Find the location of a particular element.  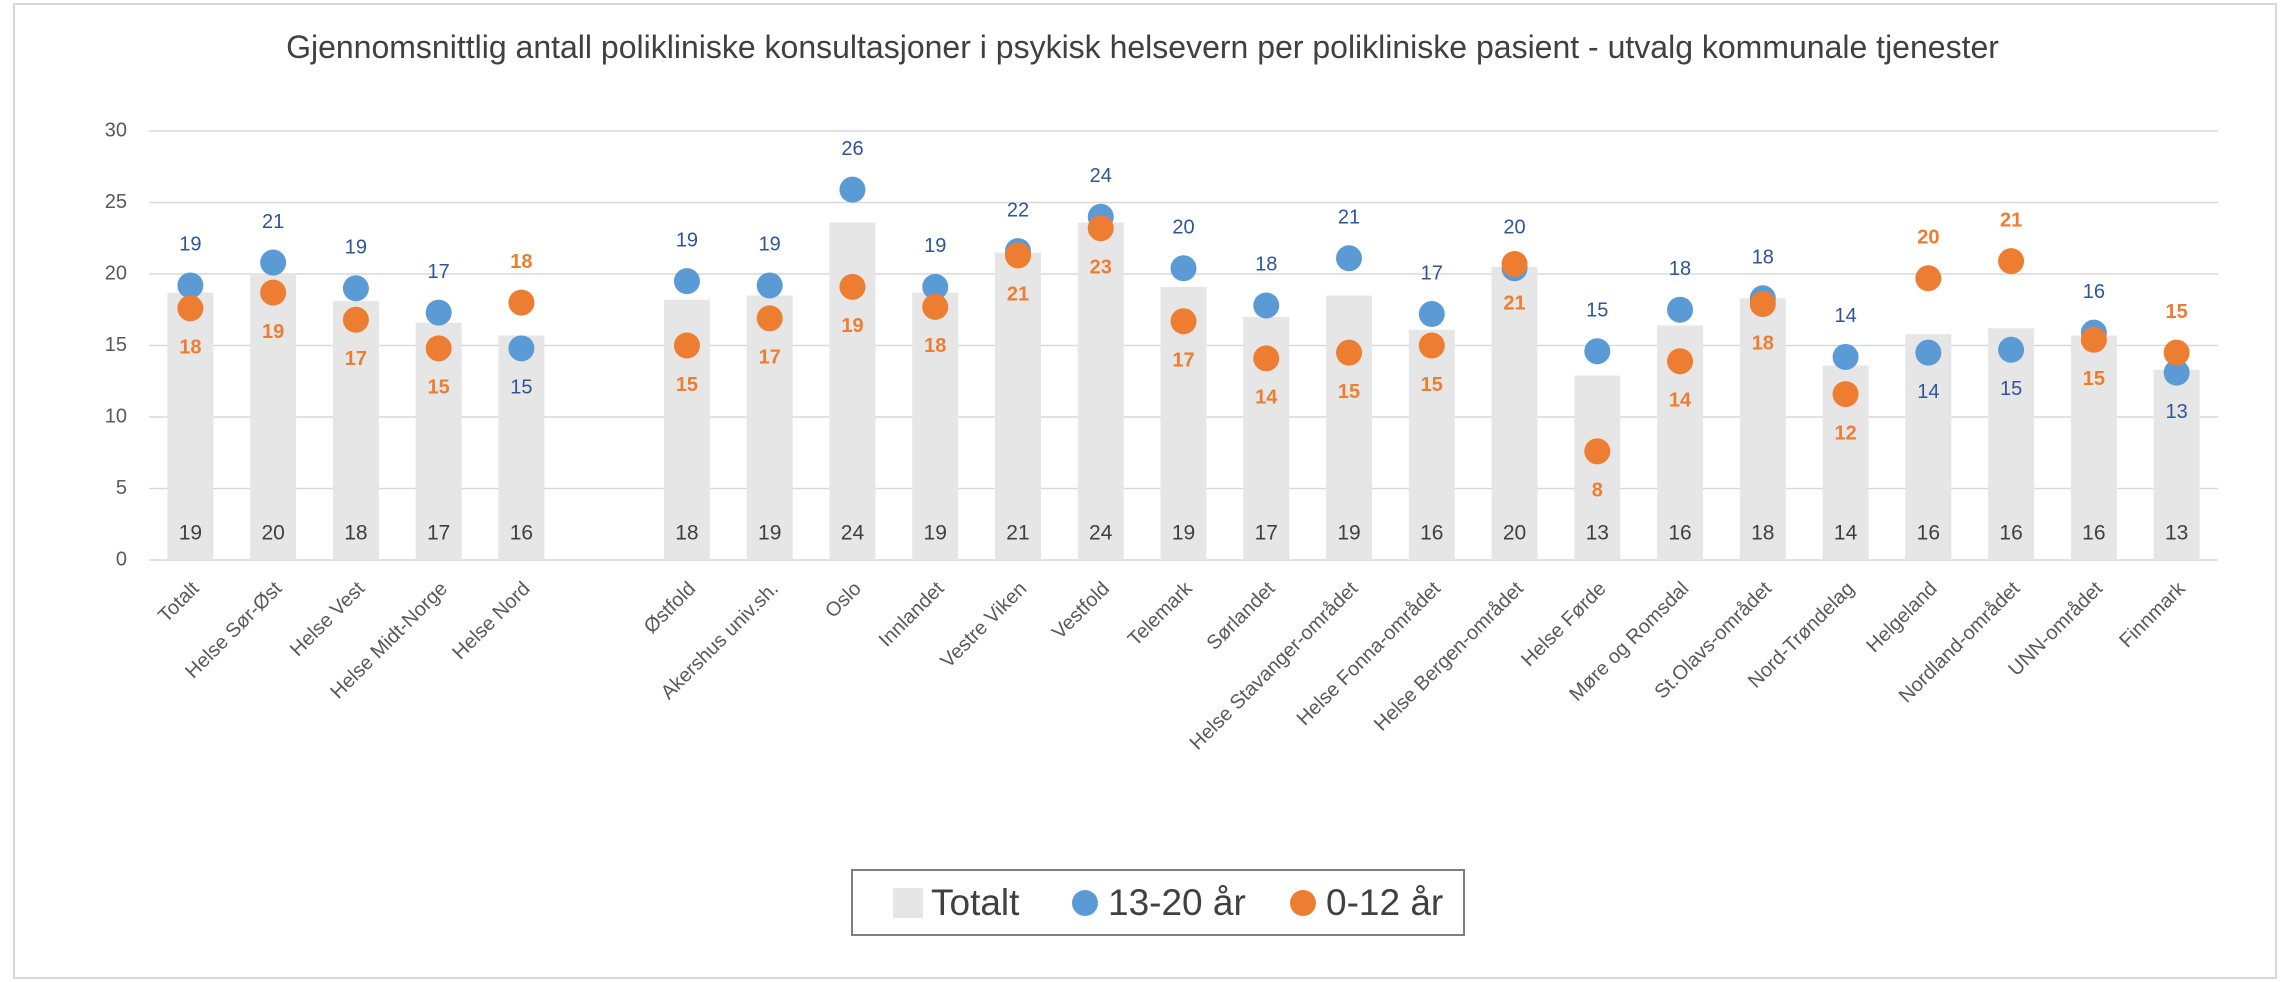

x-tick-label: Helse Bergen-området is located at coordinates (1449, 656).